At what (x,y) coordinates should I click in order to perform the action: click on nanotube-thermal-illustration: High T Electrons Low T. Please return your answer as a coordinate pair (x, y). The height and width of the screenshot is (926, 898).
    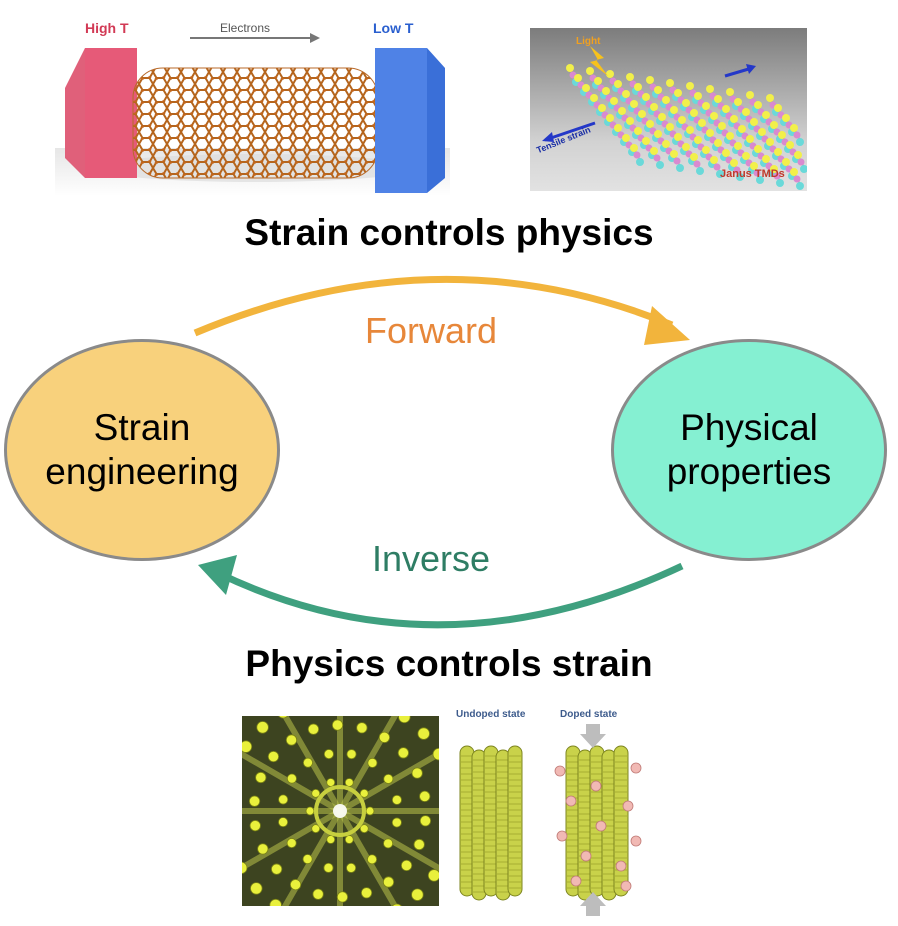
    Looking at the image, I should click on (252, 107).